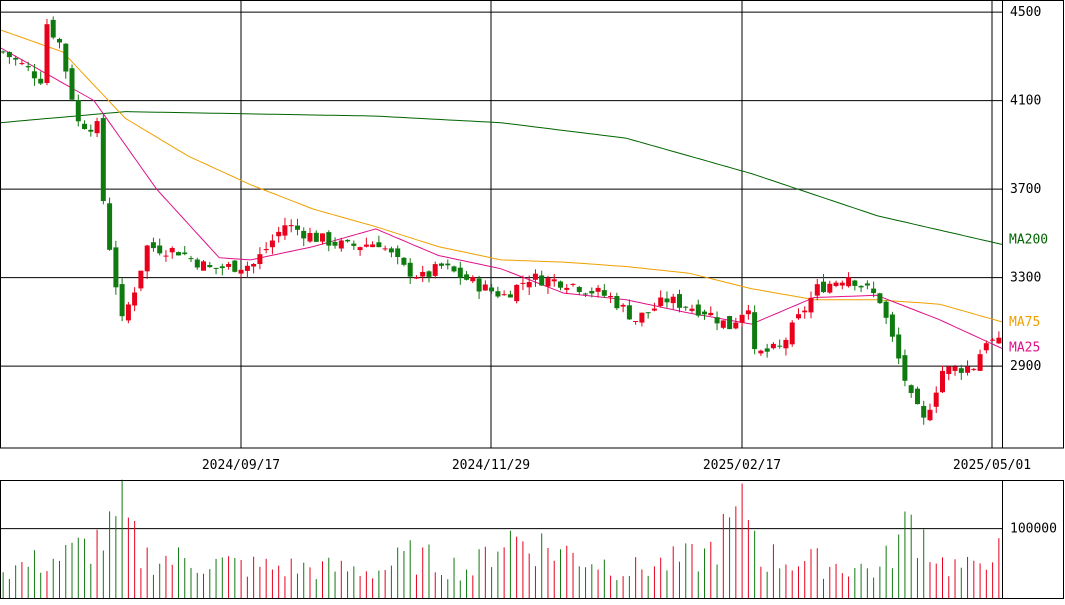 This screenshot has height=605, width=1065. What do you see at coordinates (1024, 347) in the screenshot?
I see `legend-label-ma25: MA25` at bounding box center [1024, 347].